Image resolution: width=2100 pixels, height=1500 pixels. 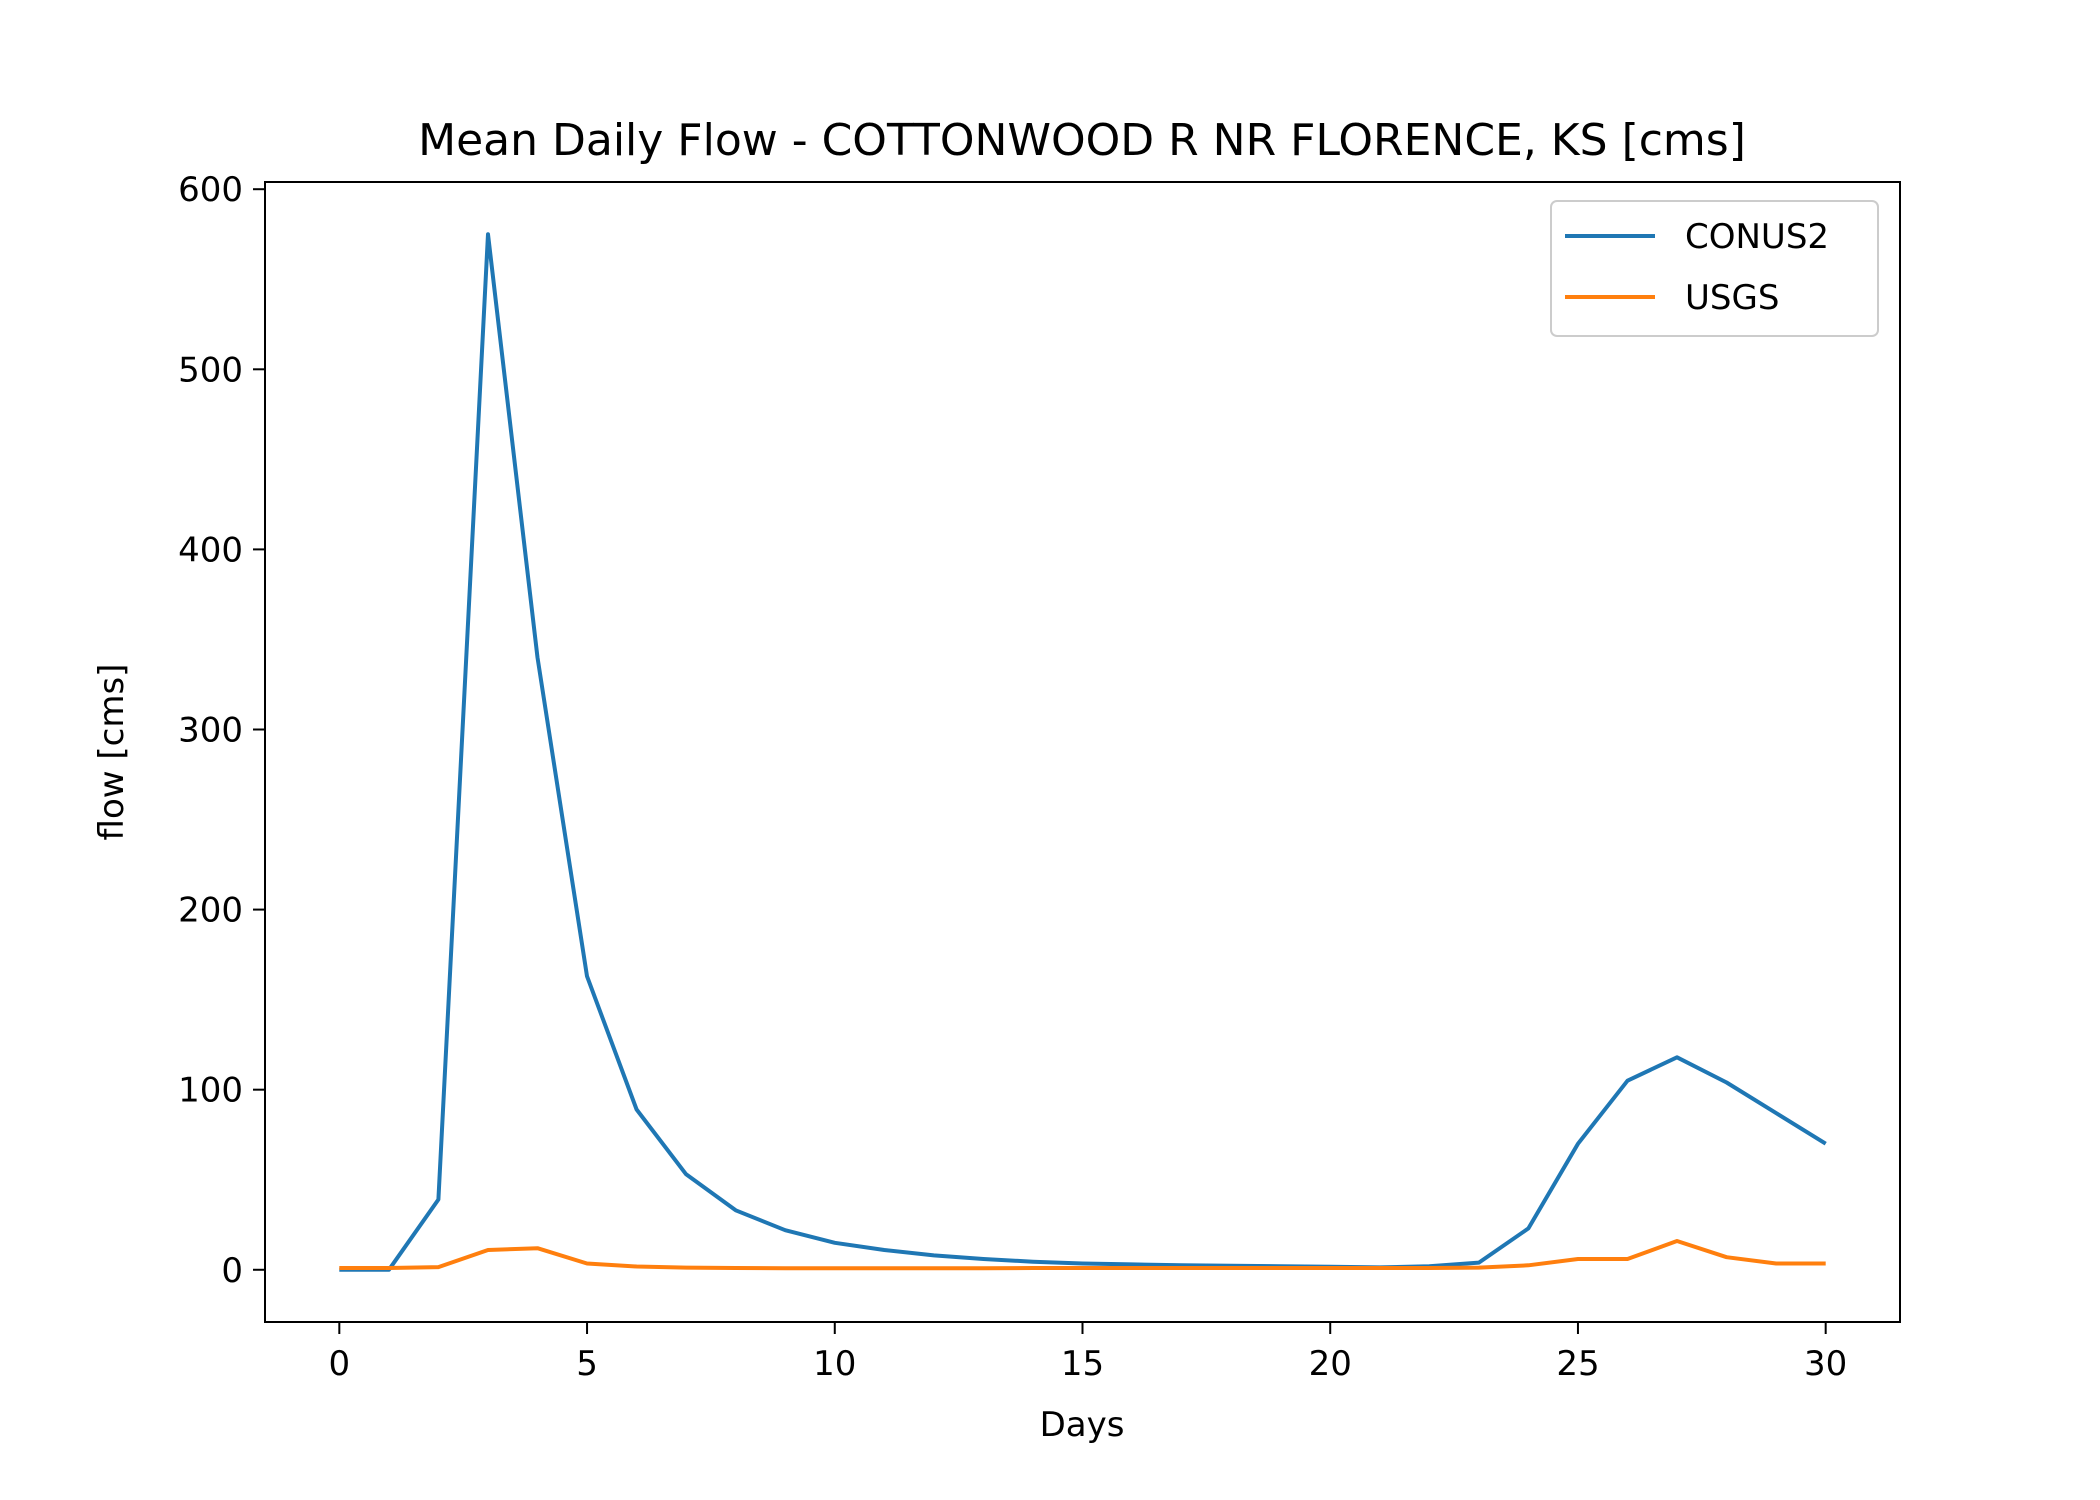 What do you see at coordinates (1714, 268) in the screenshot?
I see `legend: CONUS2 USGS` at bounding box center [1714, 268].